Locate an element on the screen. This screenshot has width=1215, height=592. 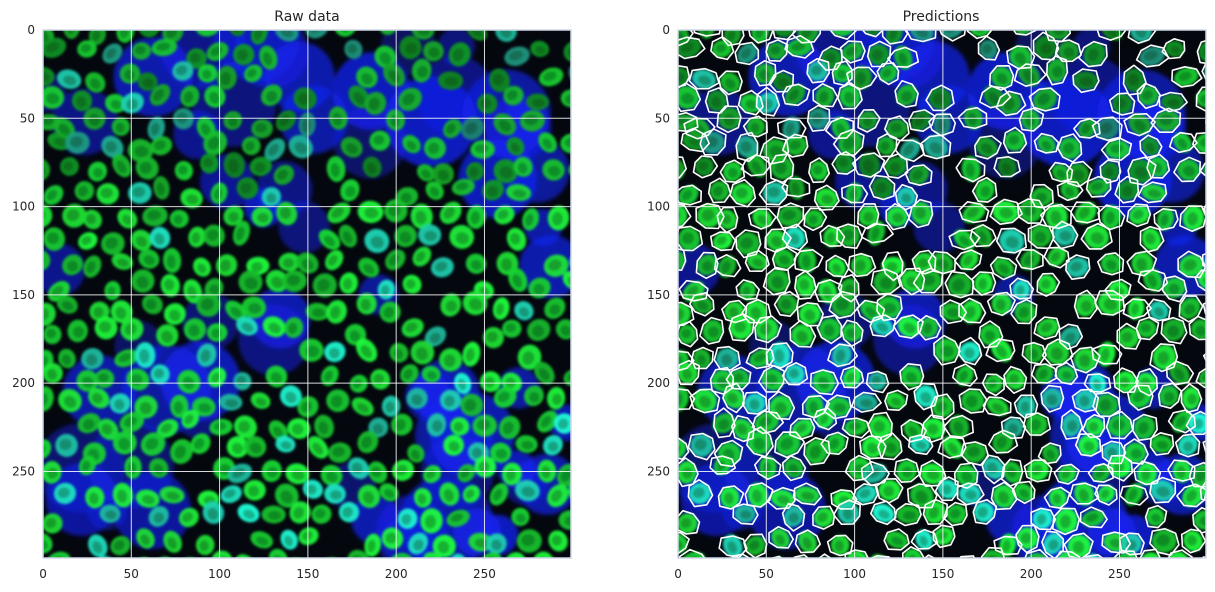
y-tick-label: 250 is located at coordinates (658, 471).